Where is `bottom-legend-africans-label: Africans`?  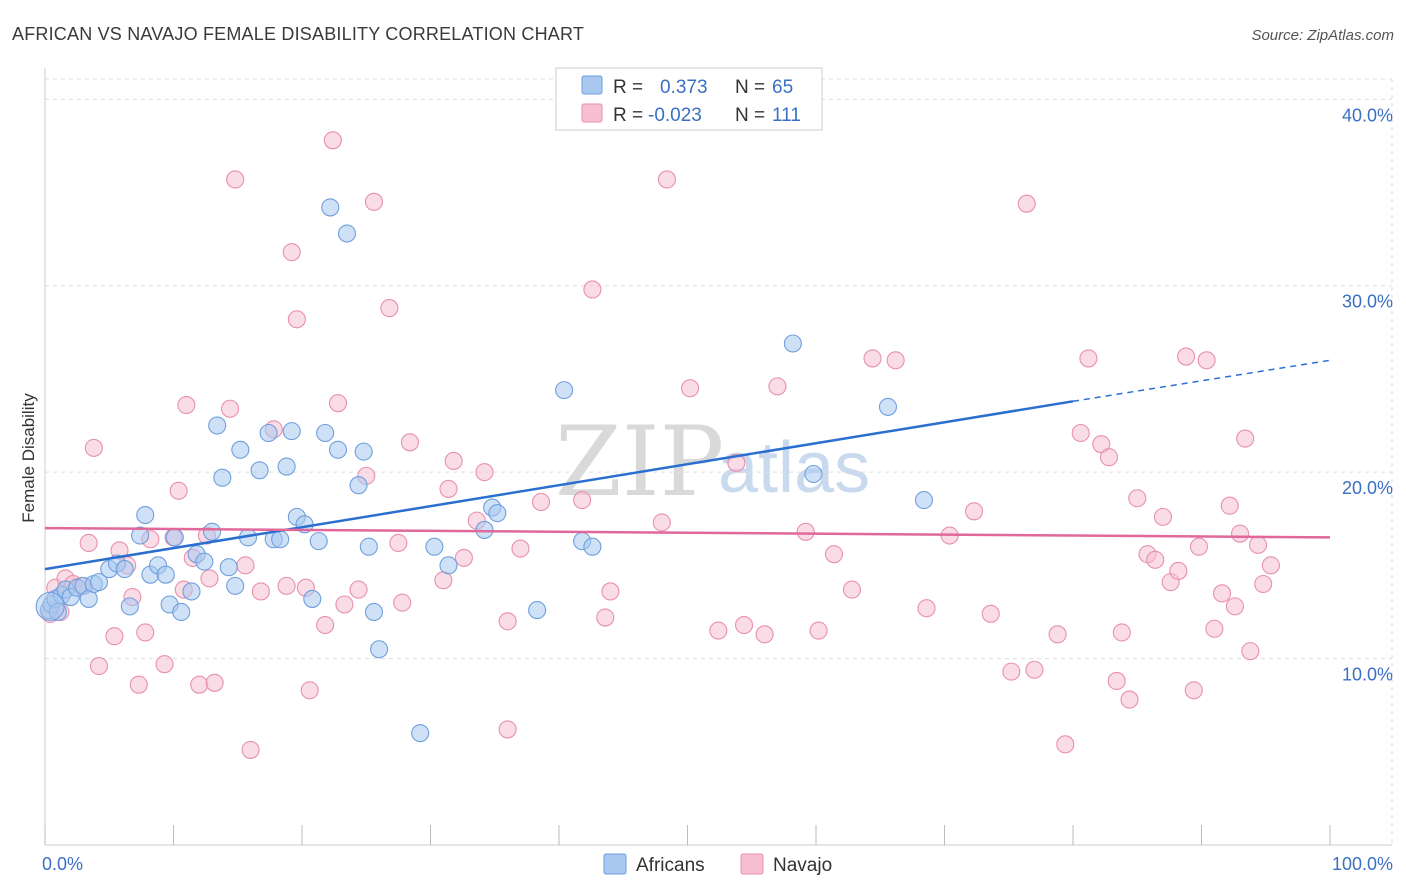
bottom-legend-africans-label: Africans is located at coordinates (670, 865).